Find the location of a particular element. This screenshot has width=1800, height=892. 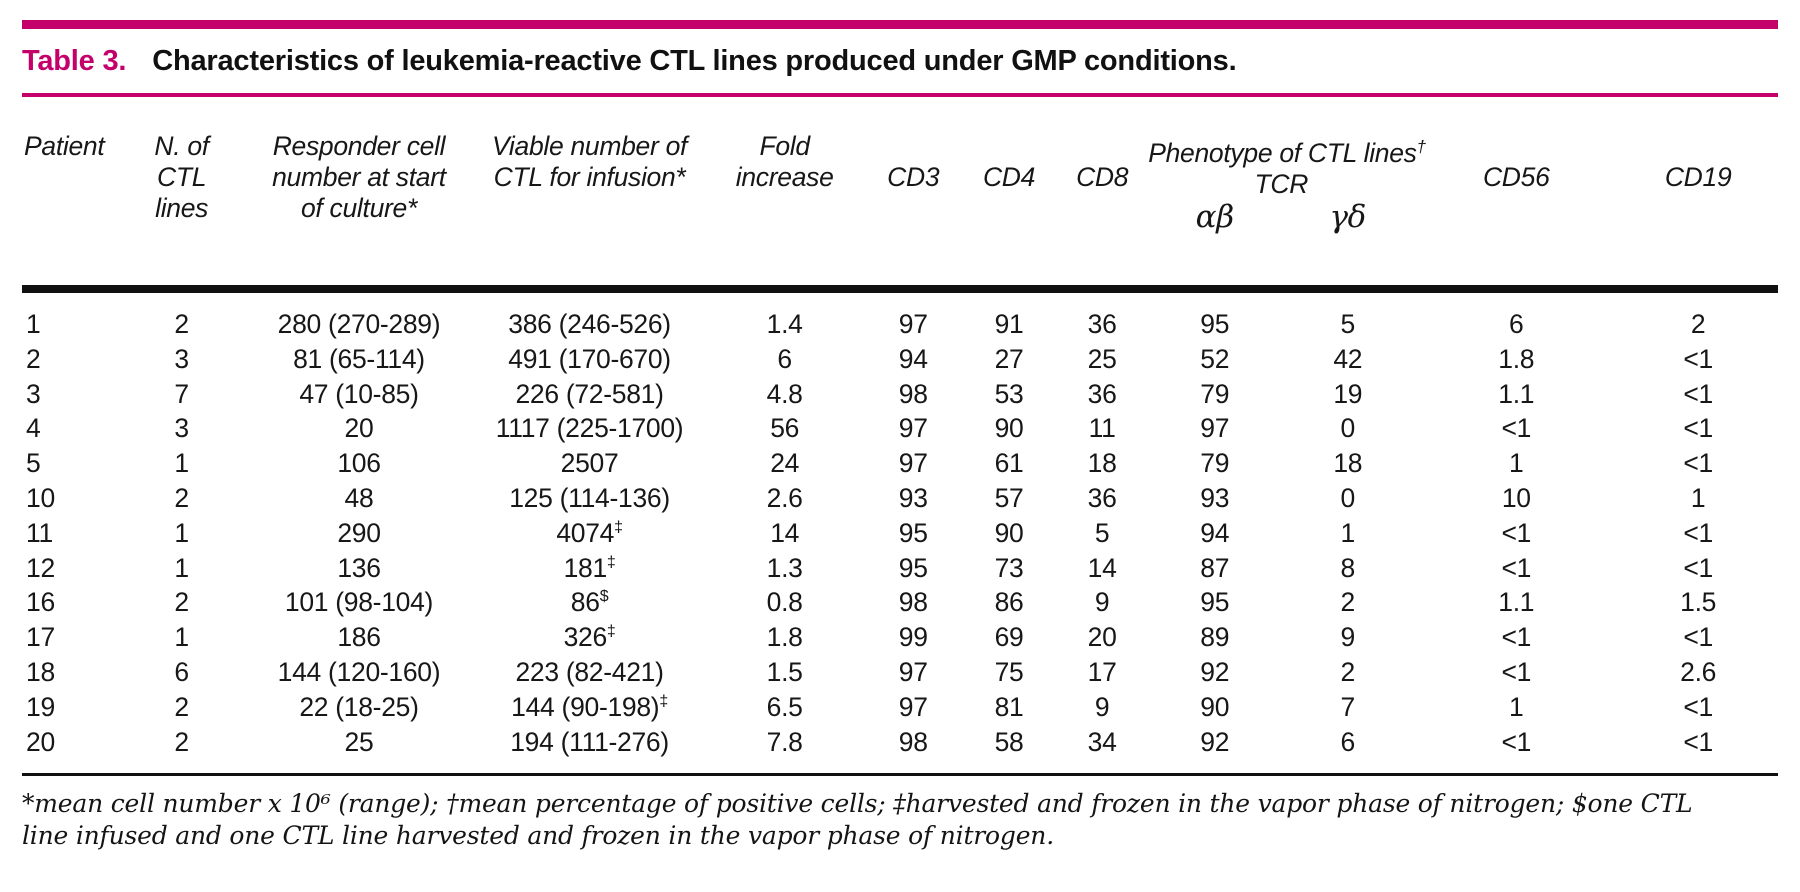

cell-cd19: 2 is located at coordinates (1698, 324).